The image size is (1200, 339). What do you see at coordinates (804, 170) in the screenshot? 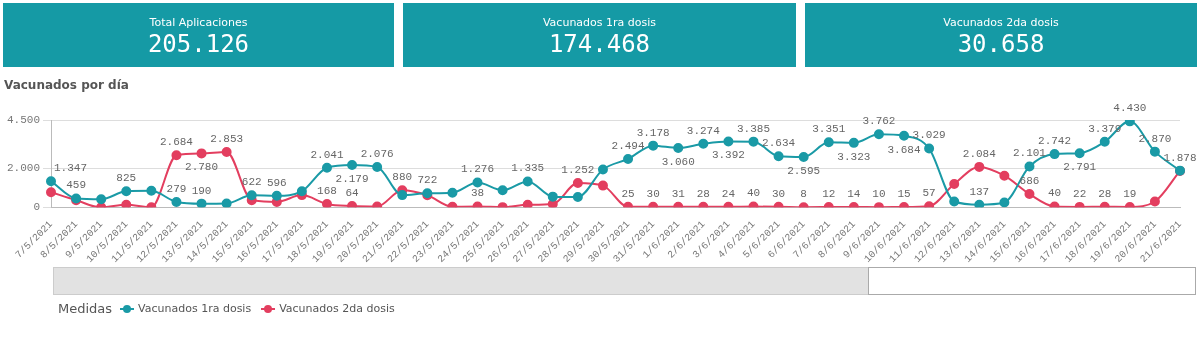
I see `data-label: 2.595` at bounding box center [804, 170].